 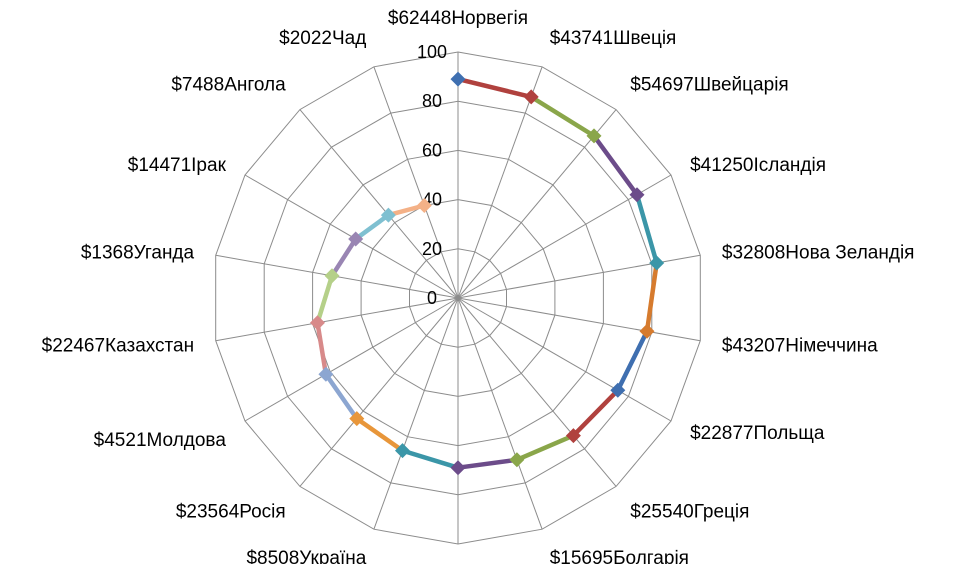 What do you see at coordinates (689, 511) in the screenshot?
I see `category-label: $25540Греція` at bounding box center [689, 511].